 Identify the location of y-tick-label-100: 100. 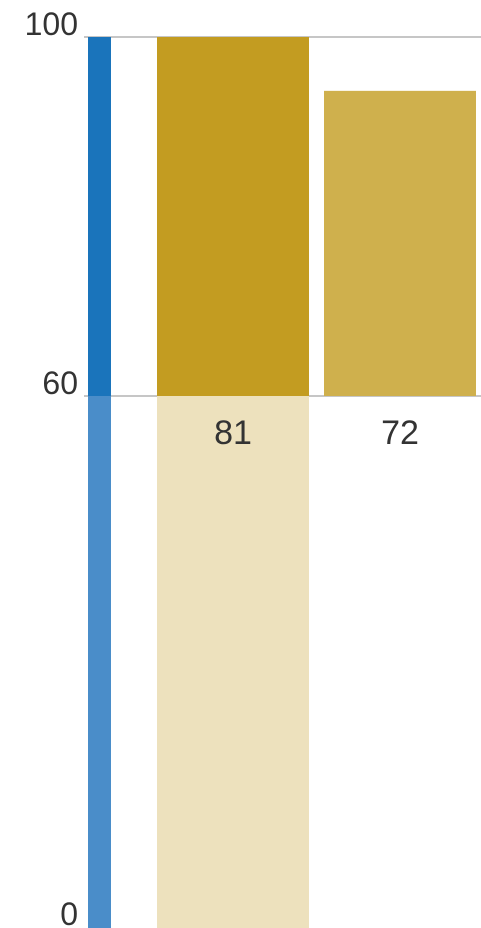
(51, 24).